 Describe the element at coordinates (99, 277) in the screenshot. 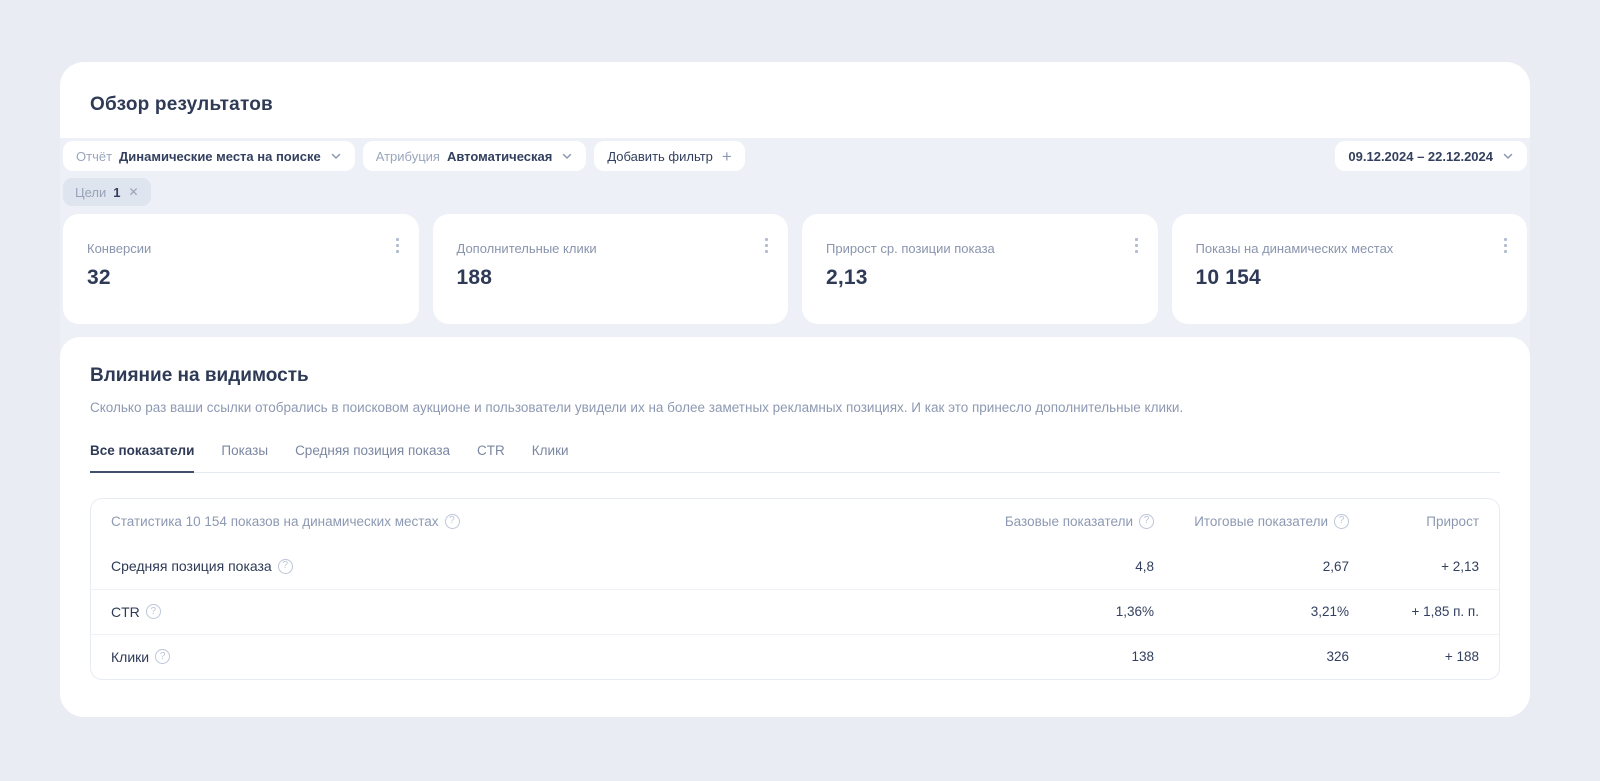

I see `metric-value: 32` at that location.